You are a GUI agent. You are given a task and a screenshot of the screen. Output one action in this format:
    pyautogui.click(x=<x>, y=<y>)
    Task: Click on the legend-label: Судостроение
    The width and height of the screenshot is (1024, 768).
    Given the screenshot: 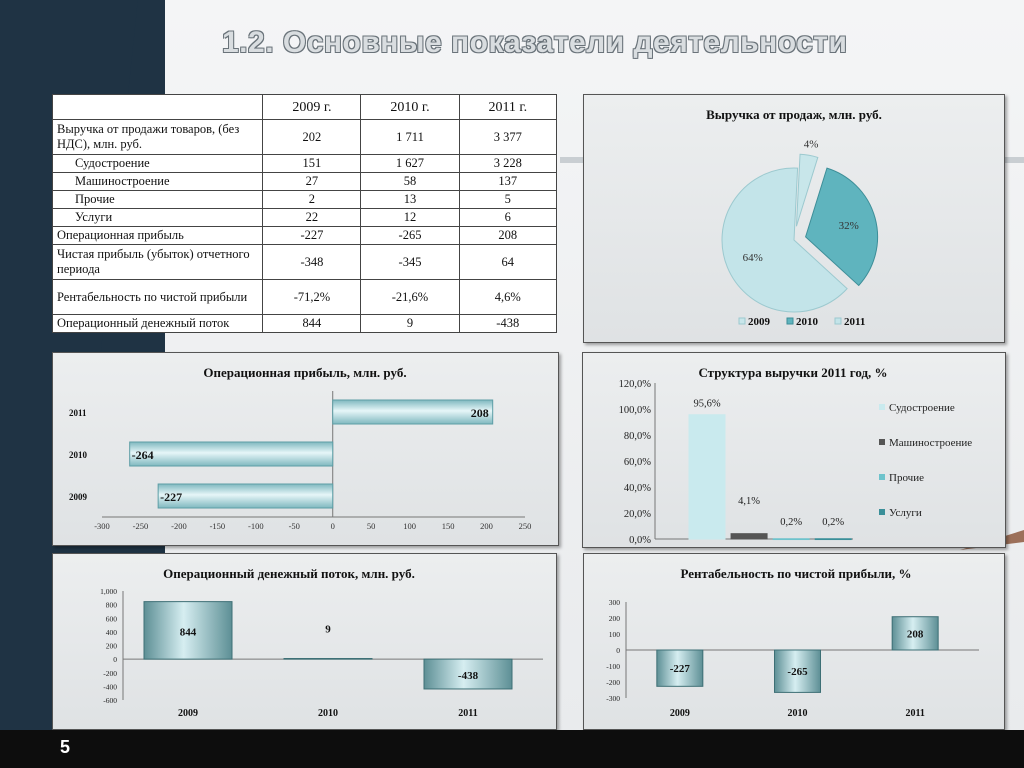 What is the action you would take?
    pyautogui.click(x=922, y=408)
    